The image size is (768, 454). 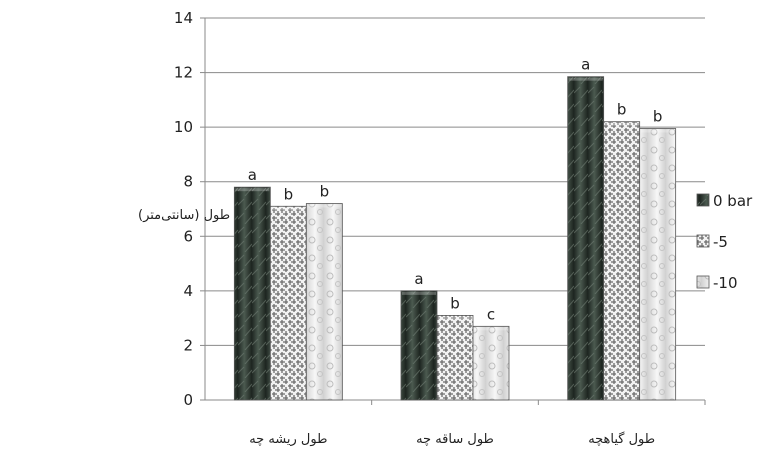 What do you see at coordinates (720, 242) in the screenshot?
I see `legend-label: -5` at bounding box center [720, 242].